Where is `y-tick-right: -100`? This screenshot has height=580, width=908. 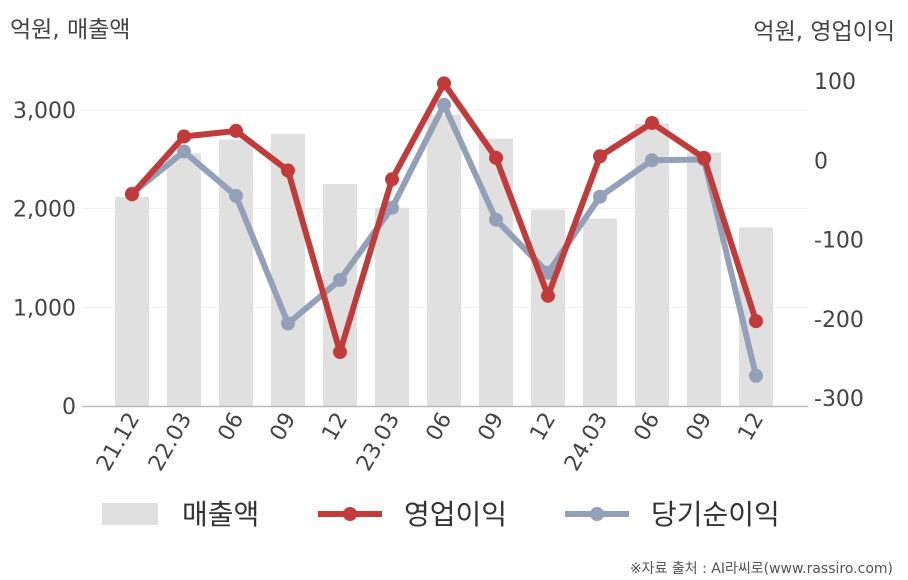 y-tick-right: -100 is located at coordinates (839, 241).